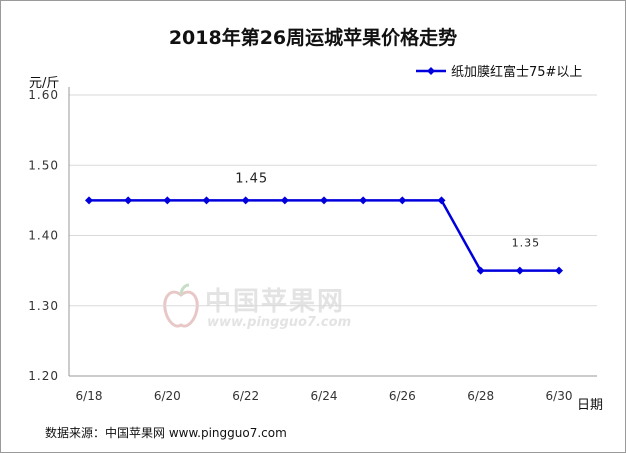  I want to click on x-tick-label: 6/22, so click(245, 396).